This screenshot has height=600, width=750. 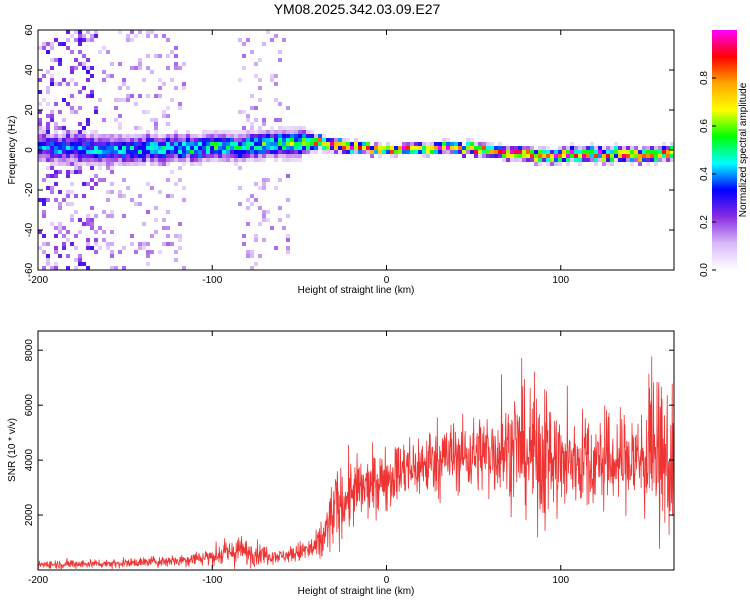 I want to click on colorbar-tick-label: 0.4, so click(x=704, y=174).